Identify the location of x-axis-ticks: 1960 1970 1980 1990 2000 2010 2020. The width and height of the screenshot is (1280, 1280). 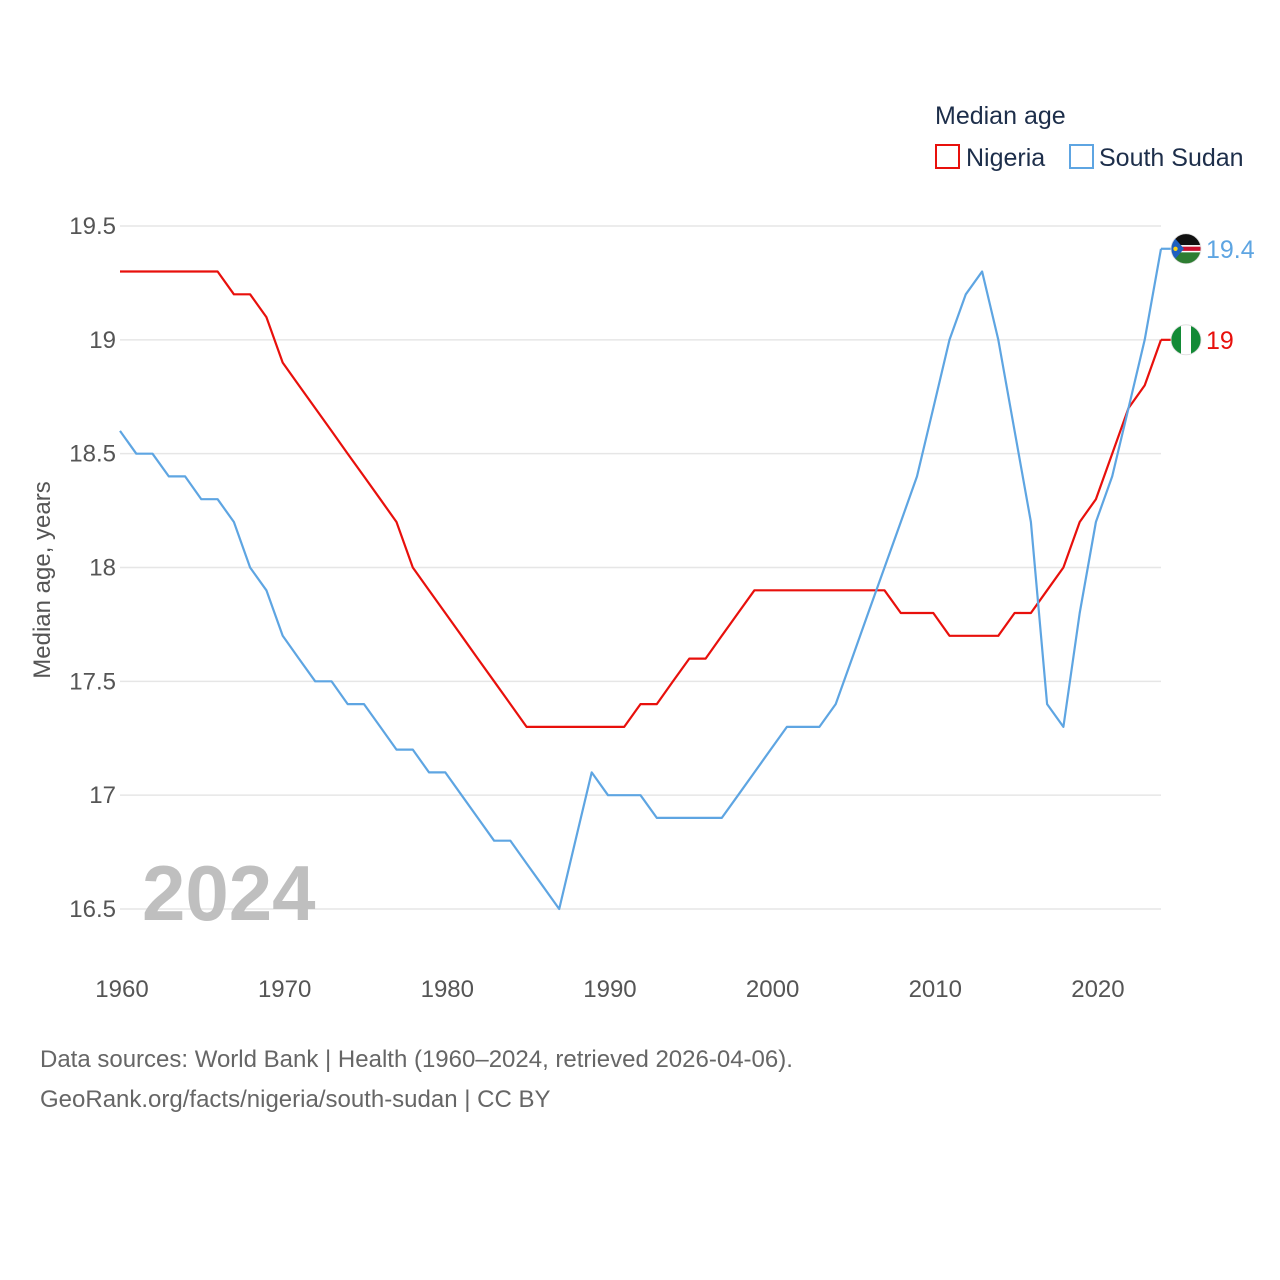
(609, 989).